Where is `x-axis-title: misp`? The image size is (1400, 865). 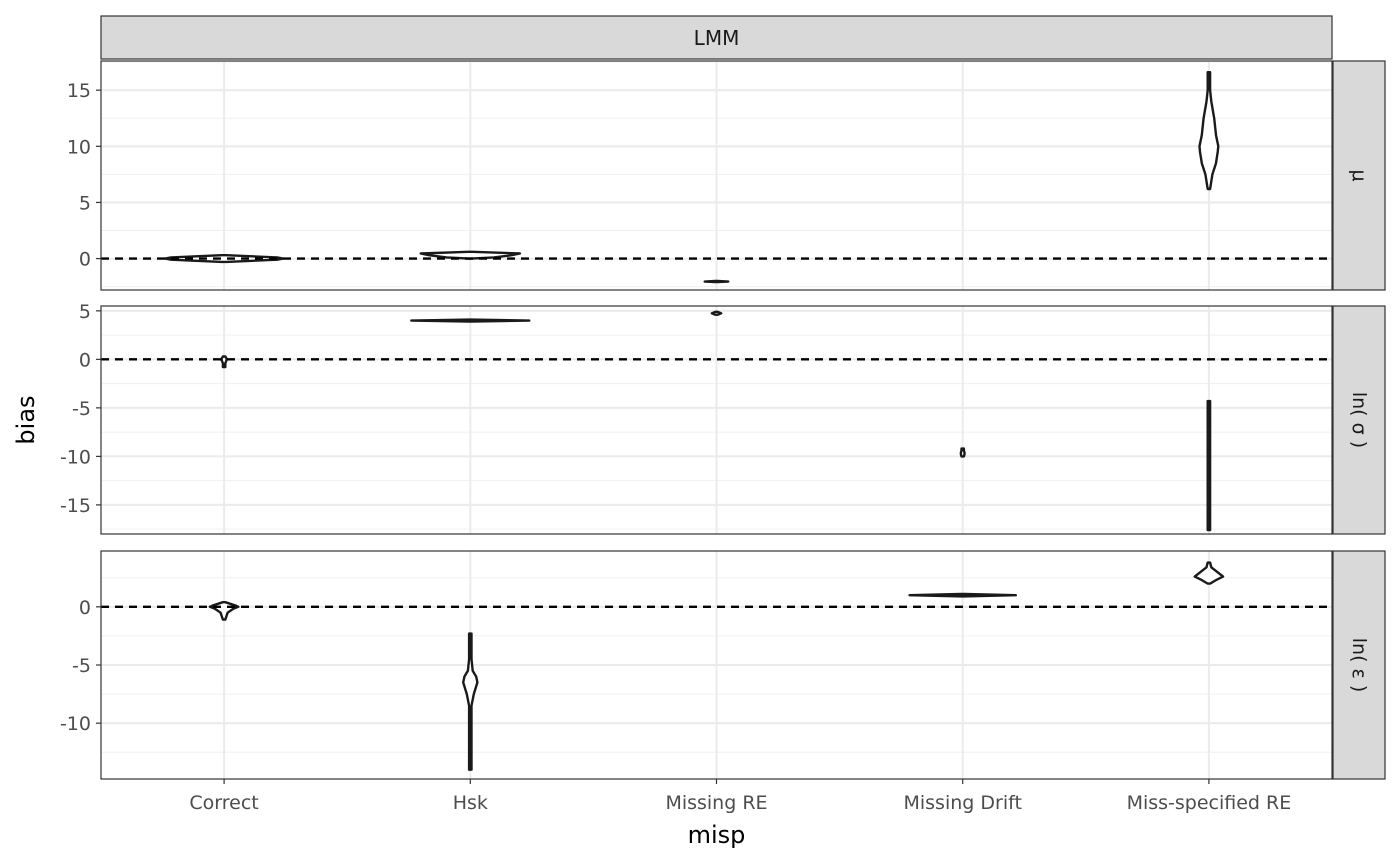 x-axis-title: misp is located at coordinates (717, 835).